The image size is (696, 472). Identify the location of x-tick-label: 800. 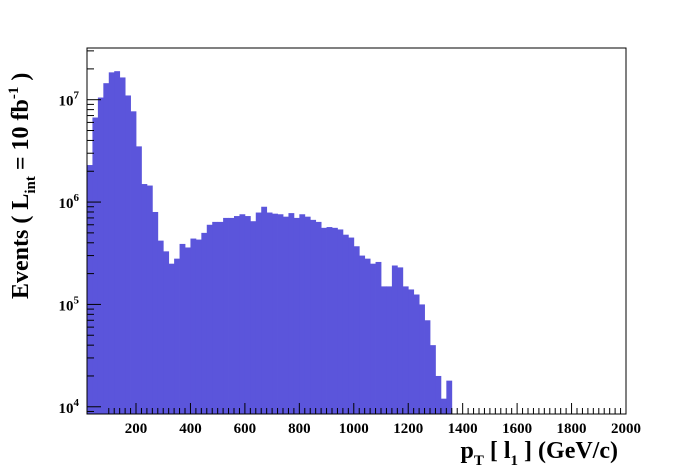
(299, 429).